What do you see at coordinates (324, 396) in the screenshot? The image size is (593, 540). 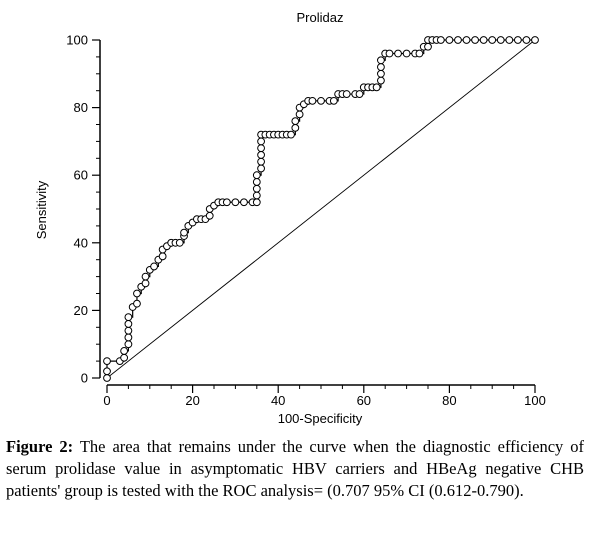 I see `x-axis-ticks: 0 20 40 60 80 100` at bounding box center [324, 396].